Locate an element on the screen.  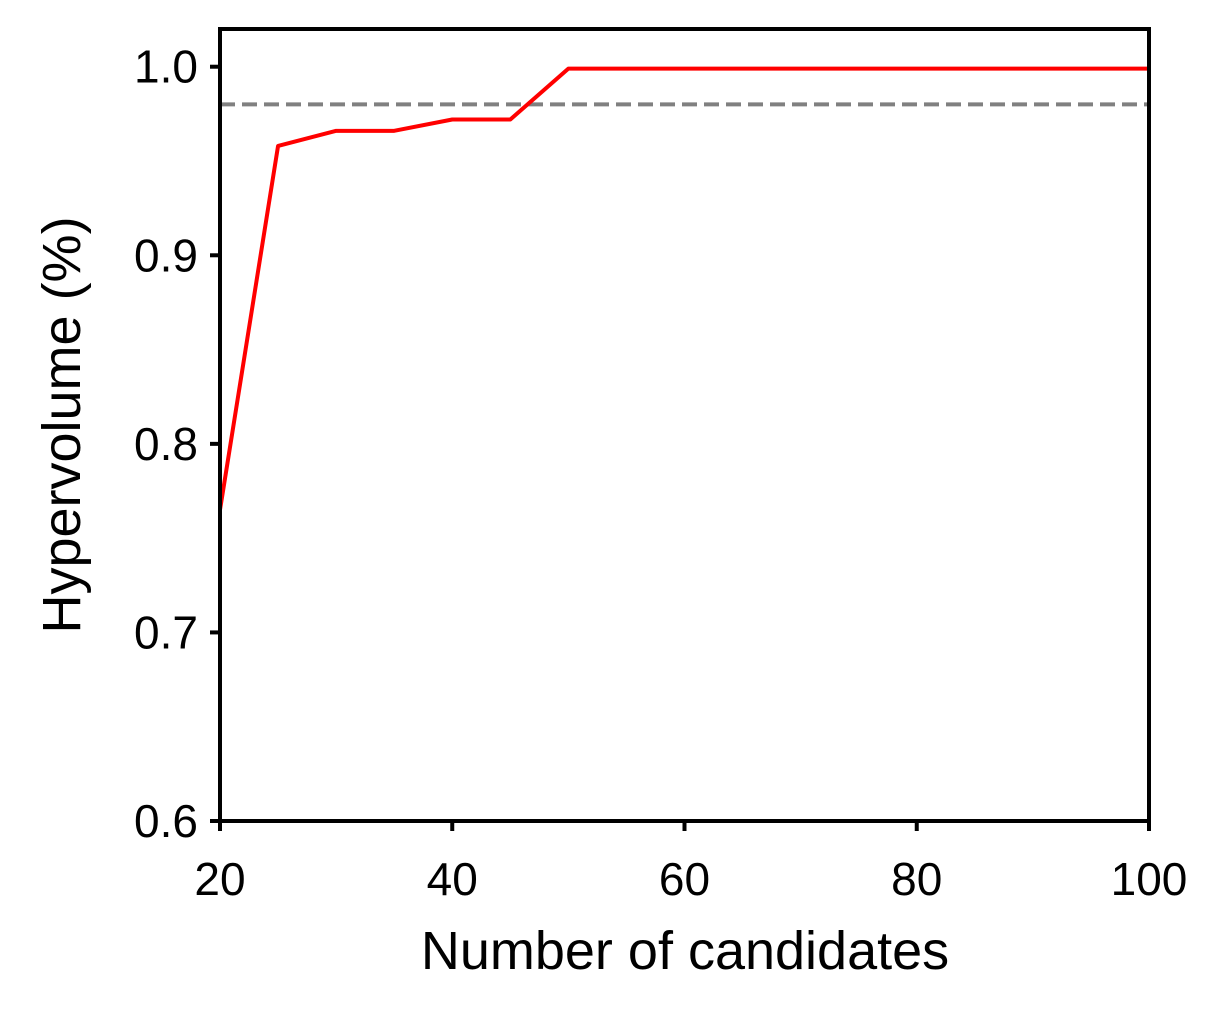
x-axis-title: Number of candidates is located at coordinates (685, 951).